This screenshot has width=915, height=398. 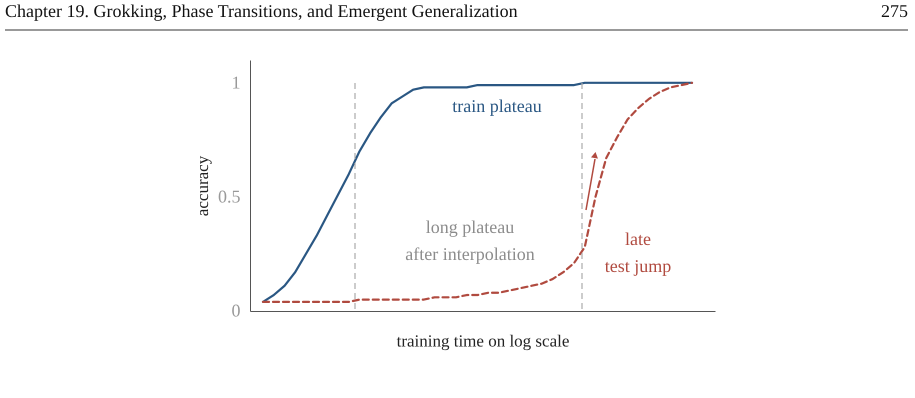 I want to click on y-tick-label: 0, so click(x=236, y=310).